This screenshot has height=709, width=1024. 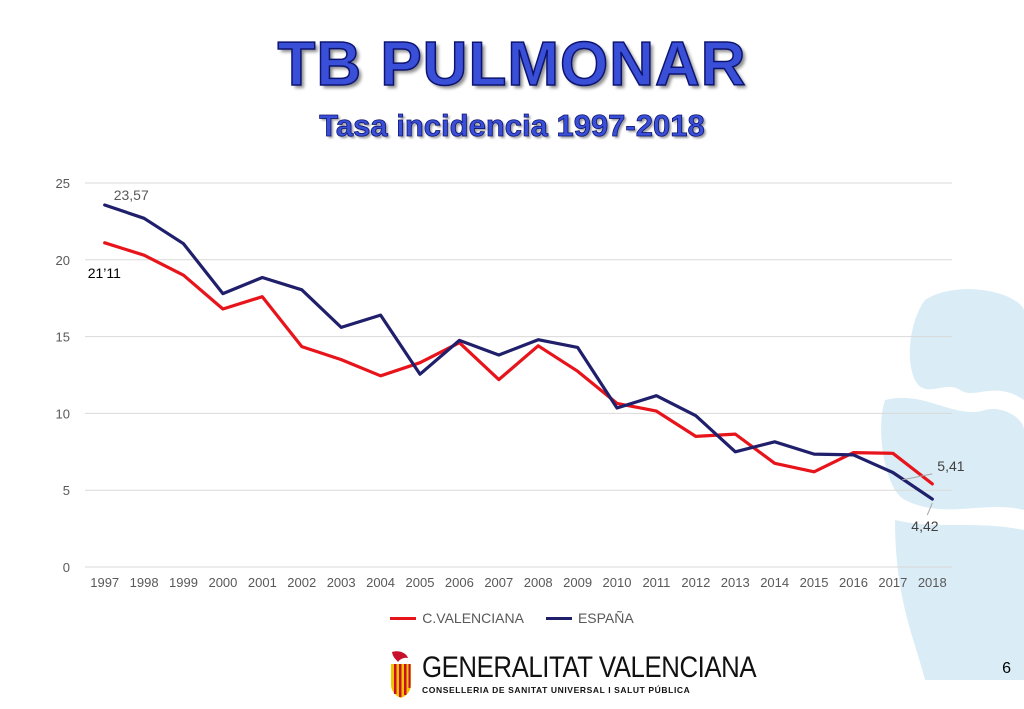 What do you see at coordinates (853, 582) in the screenshot?
I see `x-tick-label: 2016` at bounding box center [853, 582].